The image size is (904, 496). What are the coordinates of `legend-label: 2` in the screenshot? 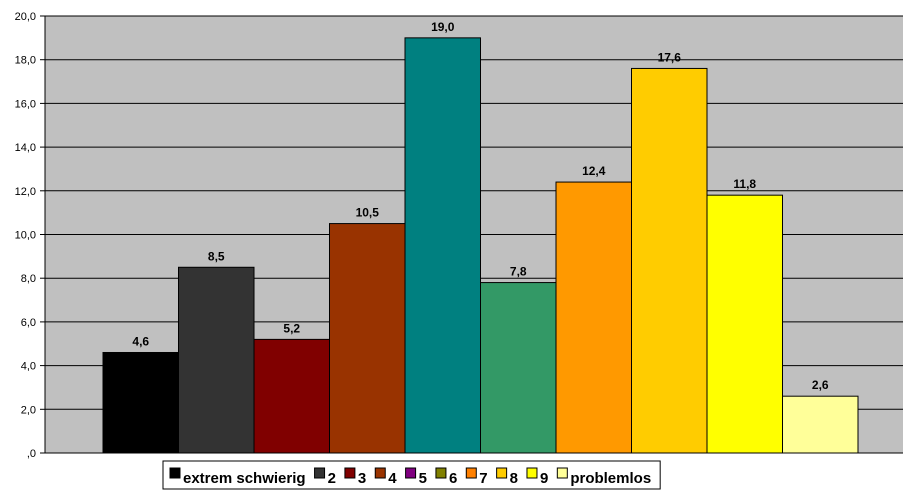 It's located at (332, 478).